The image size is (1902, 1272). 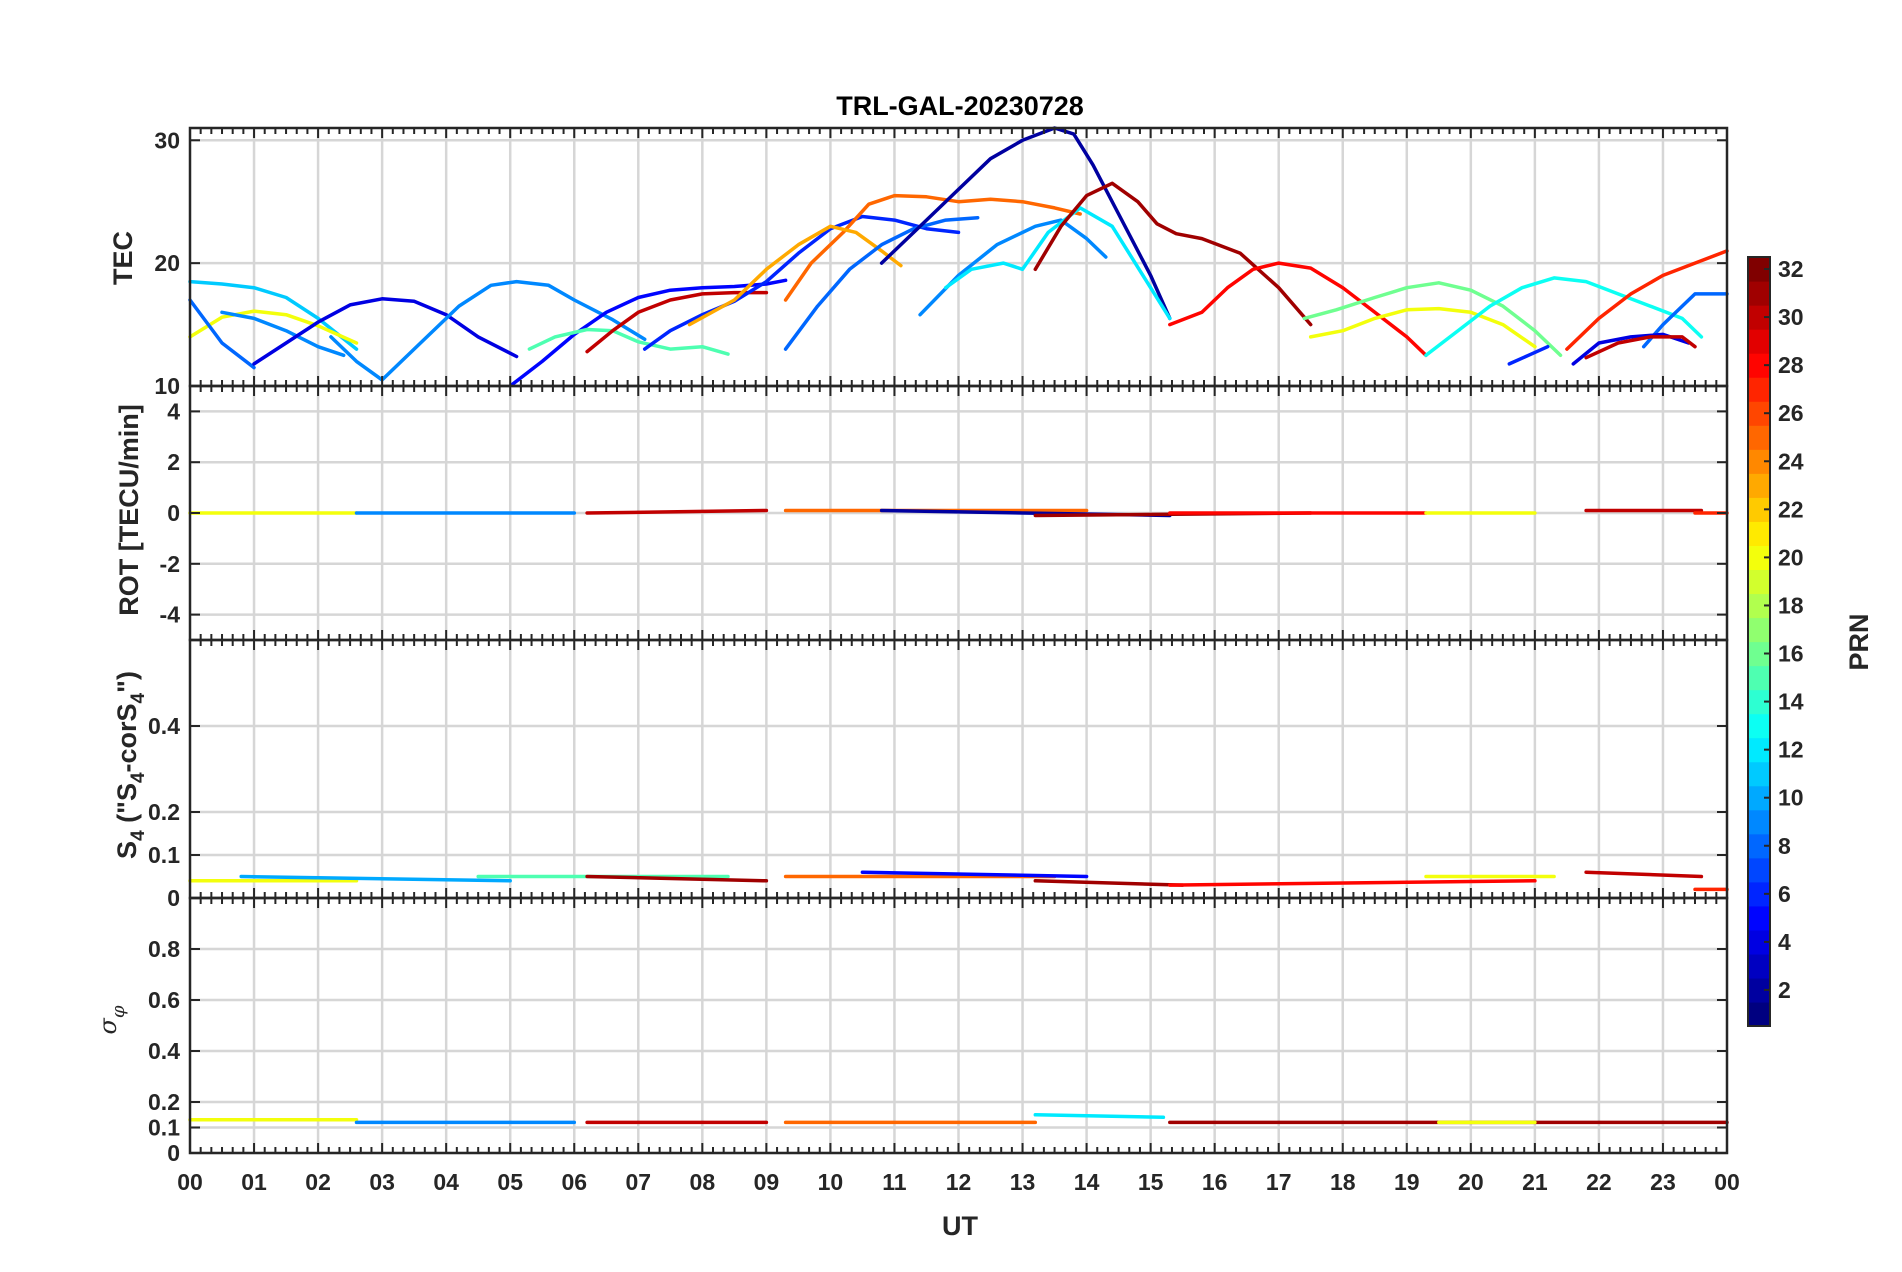 What do you see at coordinates (1859, 641) in the screenshot?
I see `colorbar-label: PRN` at bounding box center [1859, 641].